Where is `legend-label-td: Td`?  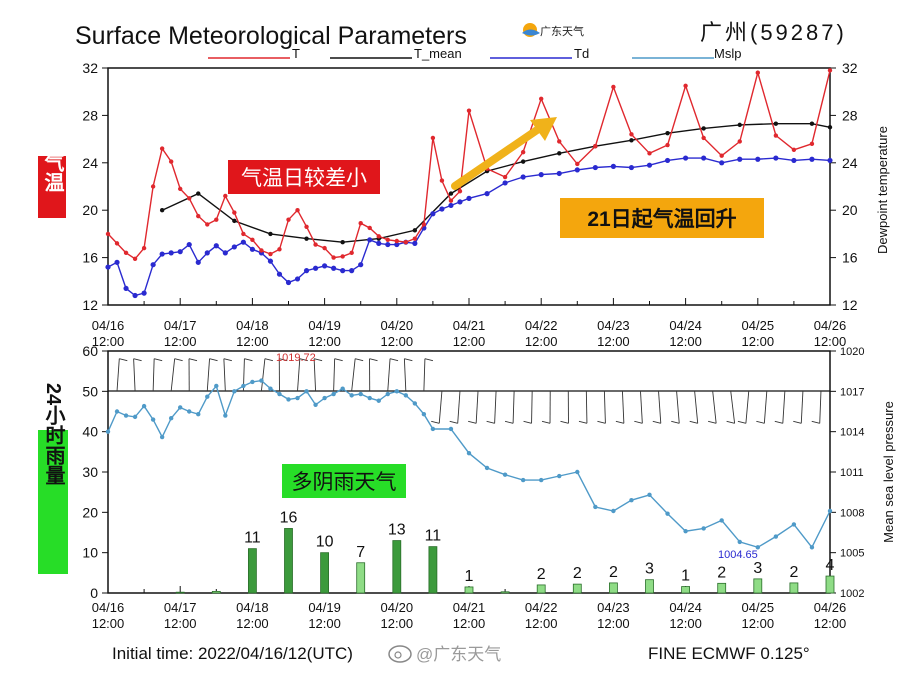 legend-label-td: Td is located at coordinates (581, 53).